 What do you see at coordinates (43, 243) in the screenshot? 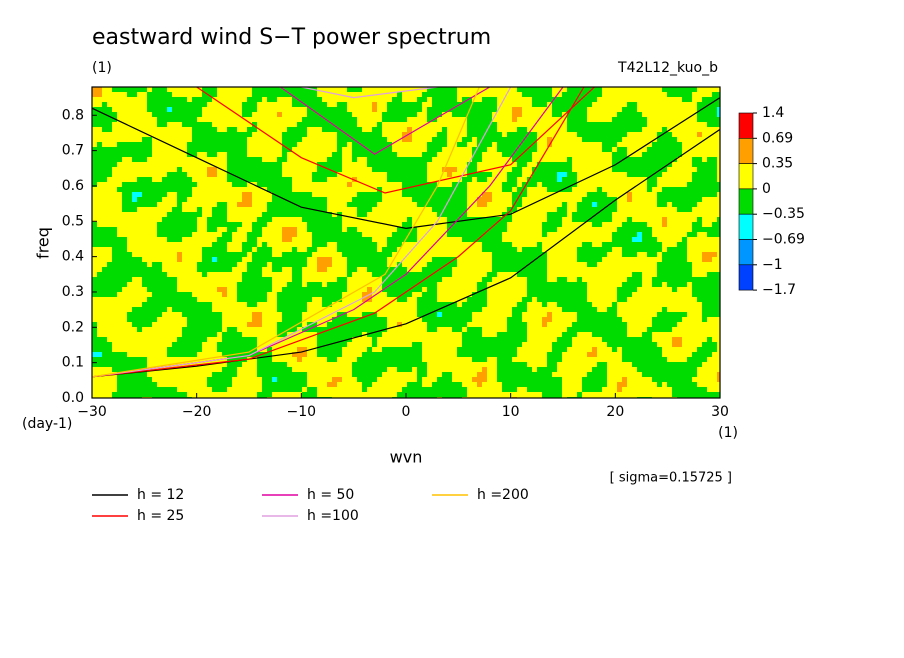
I see `y-axis-label: freq` at bounding box center [43, 243].